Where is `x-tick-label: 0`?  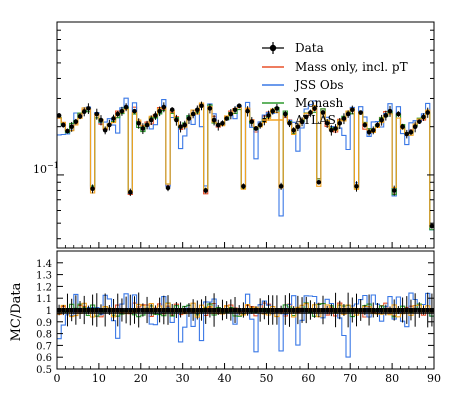
x-tick-label: 0 is located at coordinates (57, 378).